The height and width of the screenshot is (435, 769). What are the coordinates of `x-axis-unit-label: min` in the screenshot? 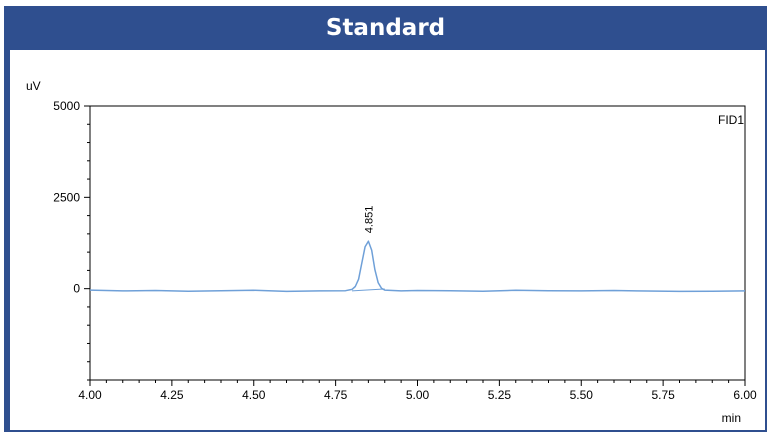 It's located at (731, 418).